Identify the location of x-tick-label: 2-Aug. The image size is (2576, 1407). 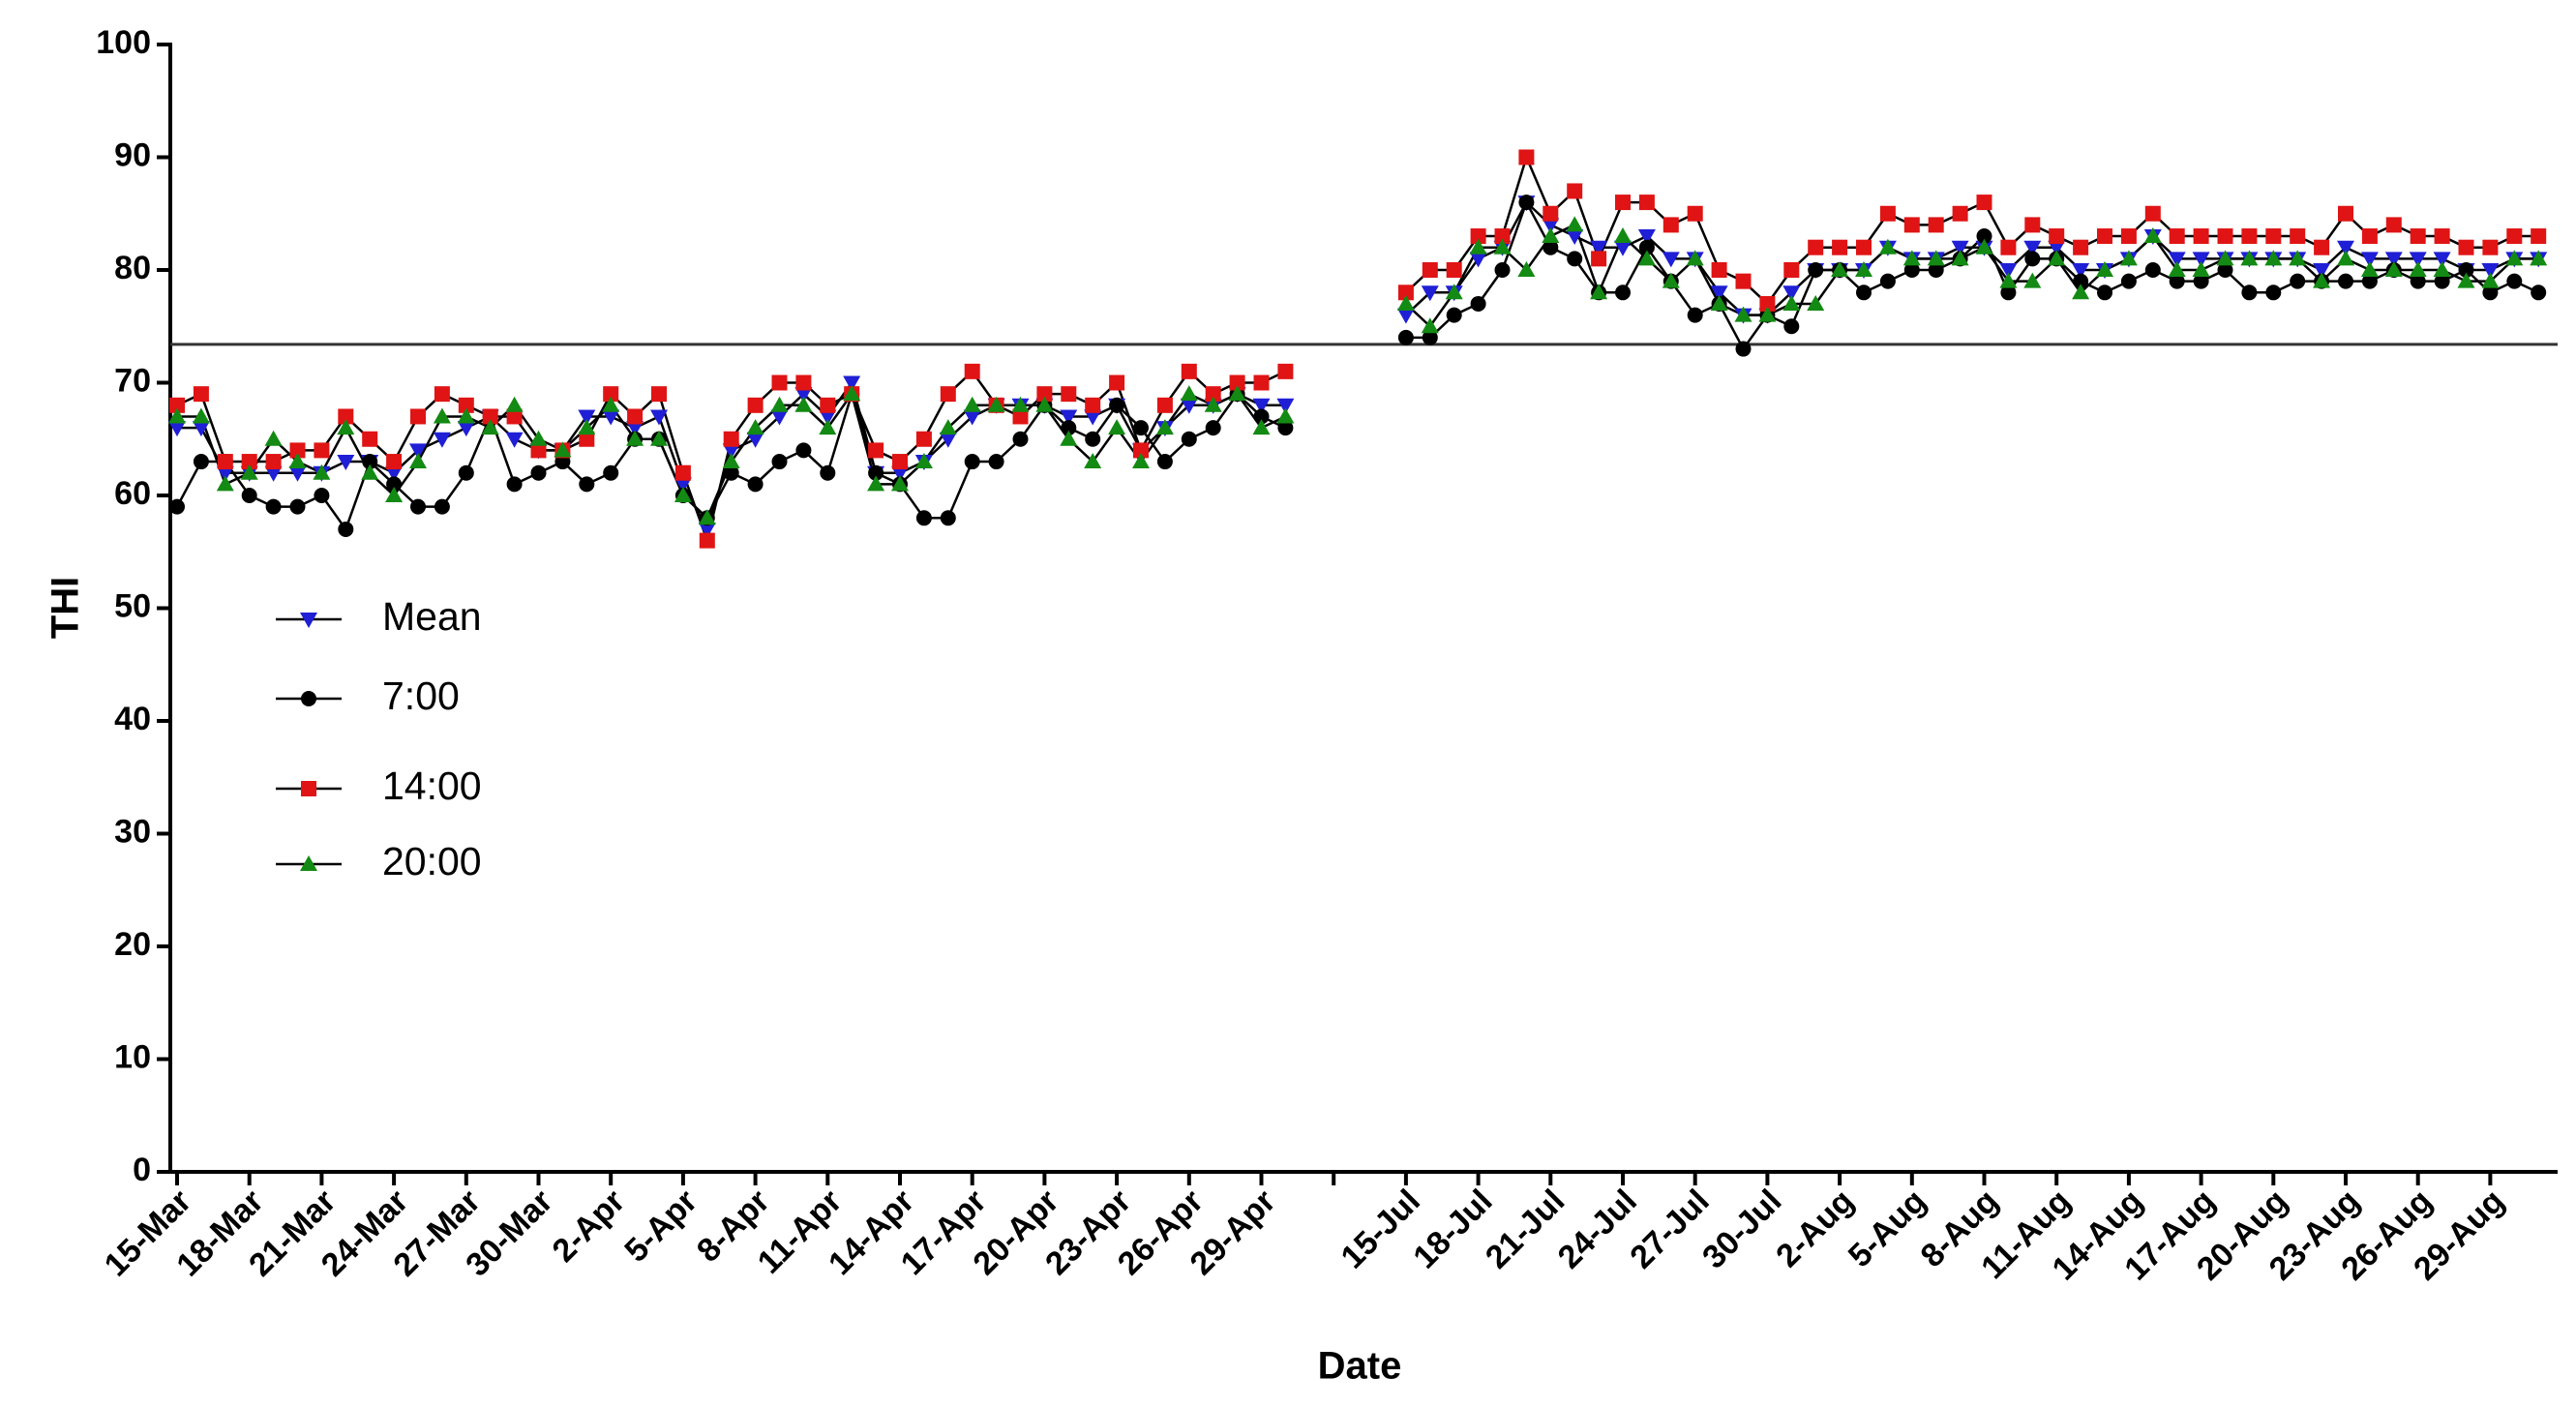
(1815, 1228).